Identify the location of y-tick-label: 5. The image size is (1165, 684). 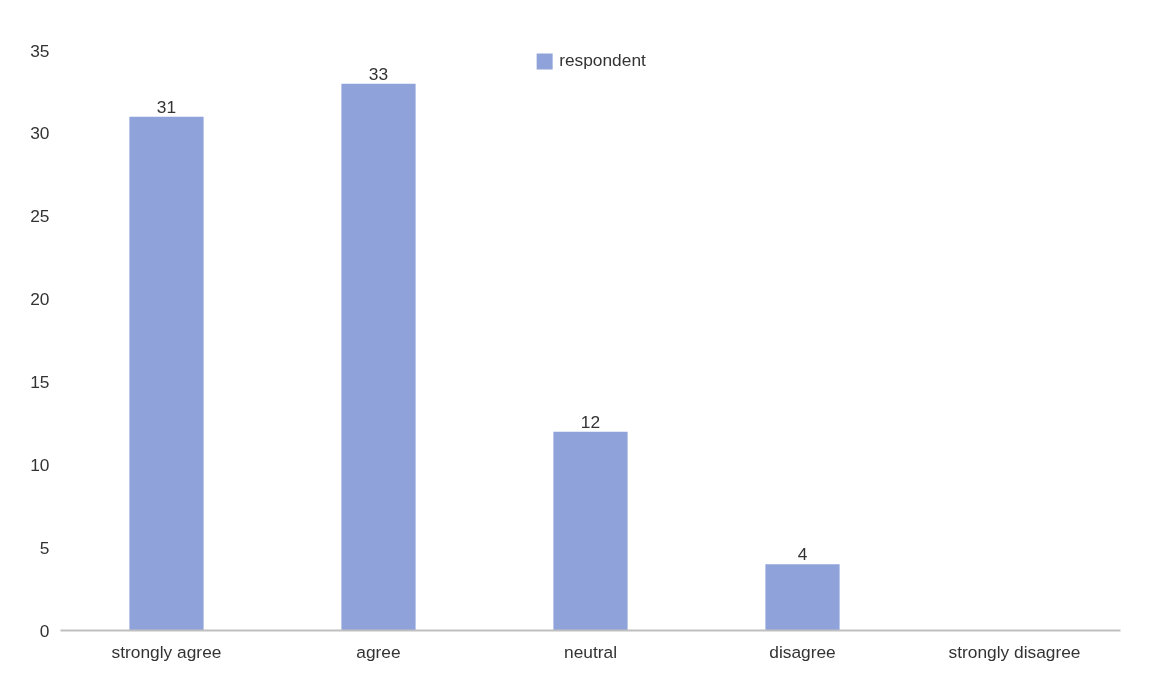
(44, 547).